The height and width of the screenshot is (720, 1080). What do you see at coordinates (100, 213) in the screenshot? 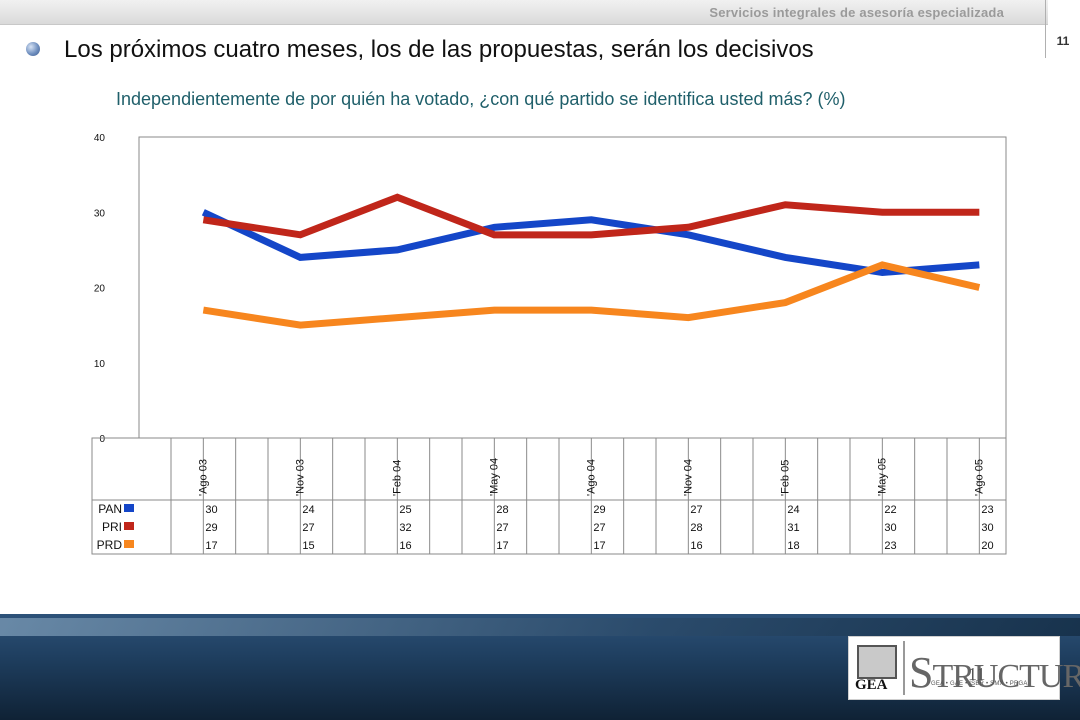
I see `y-tick-label: 30` at bounding box center [100, 213].